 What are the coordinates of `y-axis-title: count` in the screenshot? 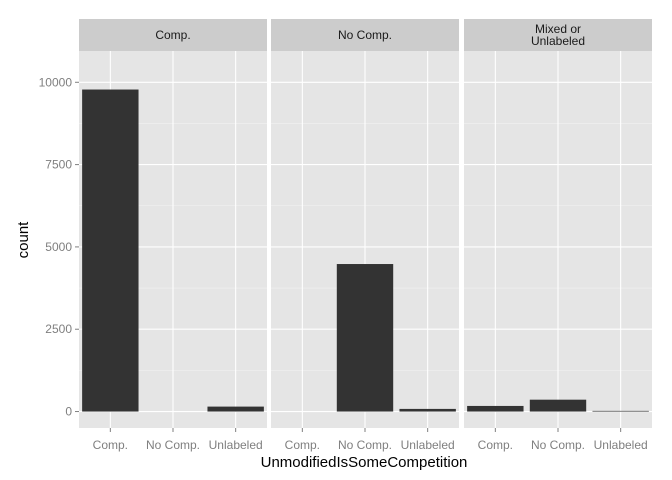 It's located at (23, 240).